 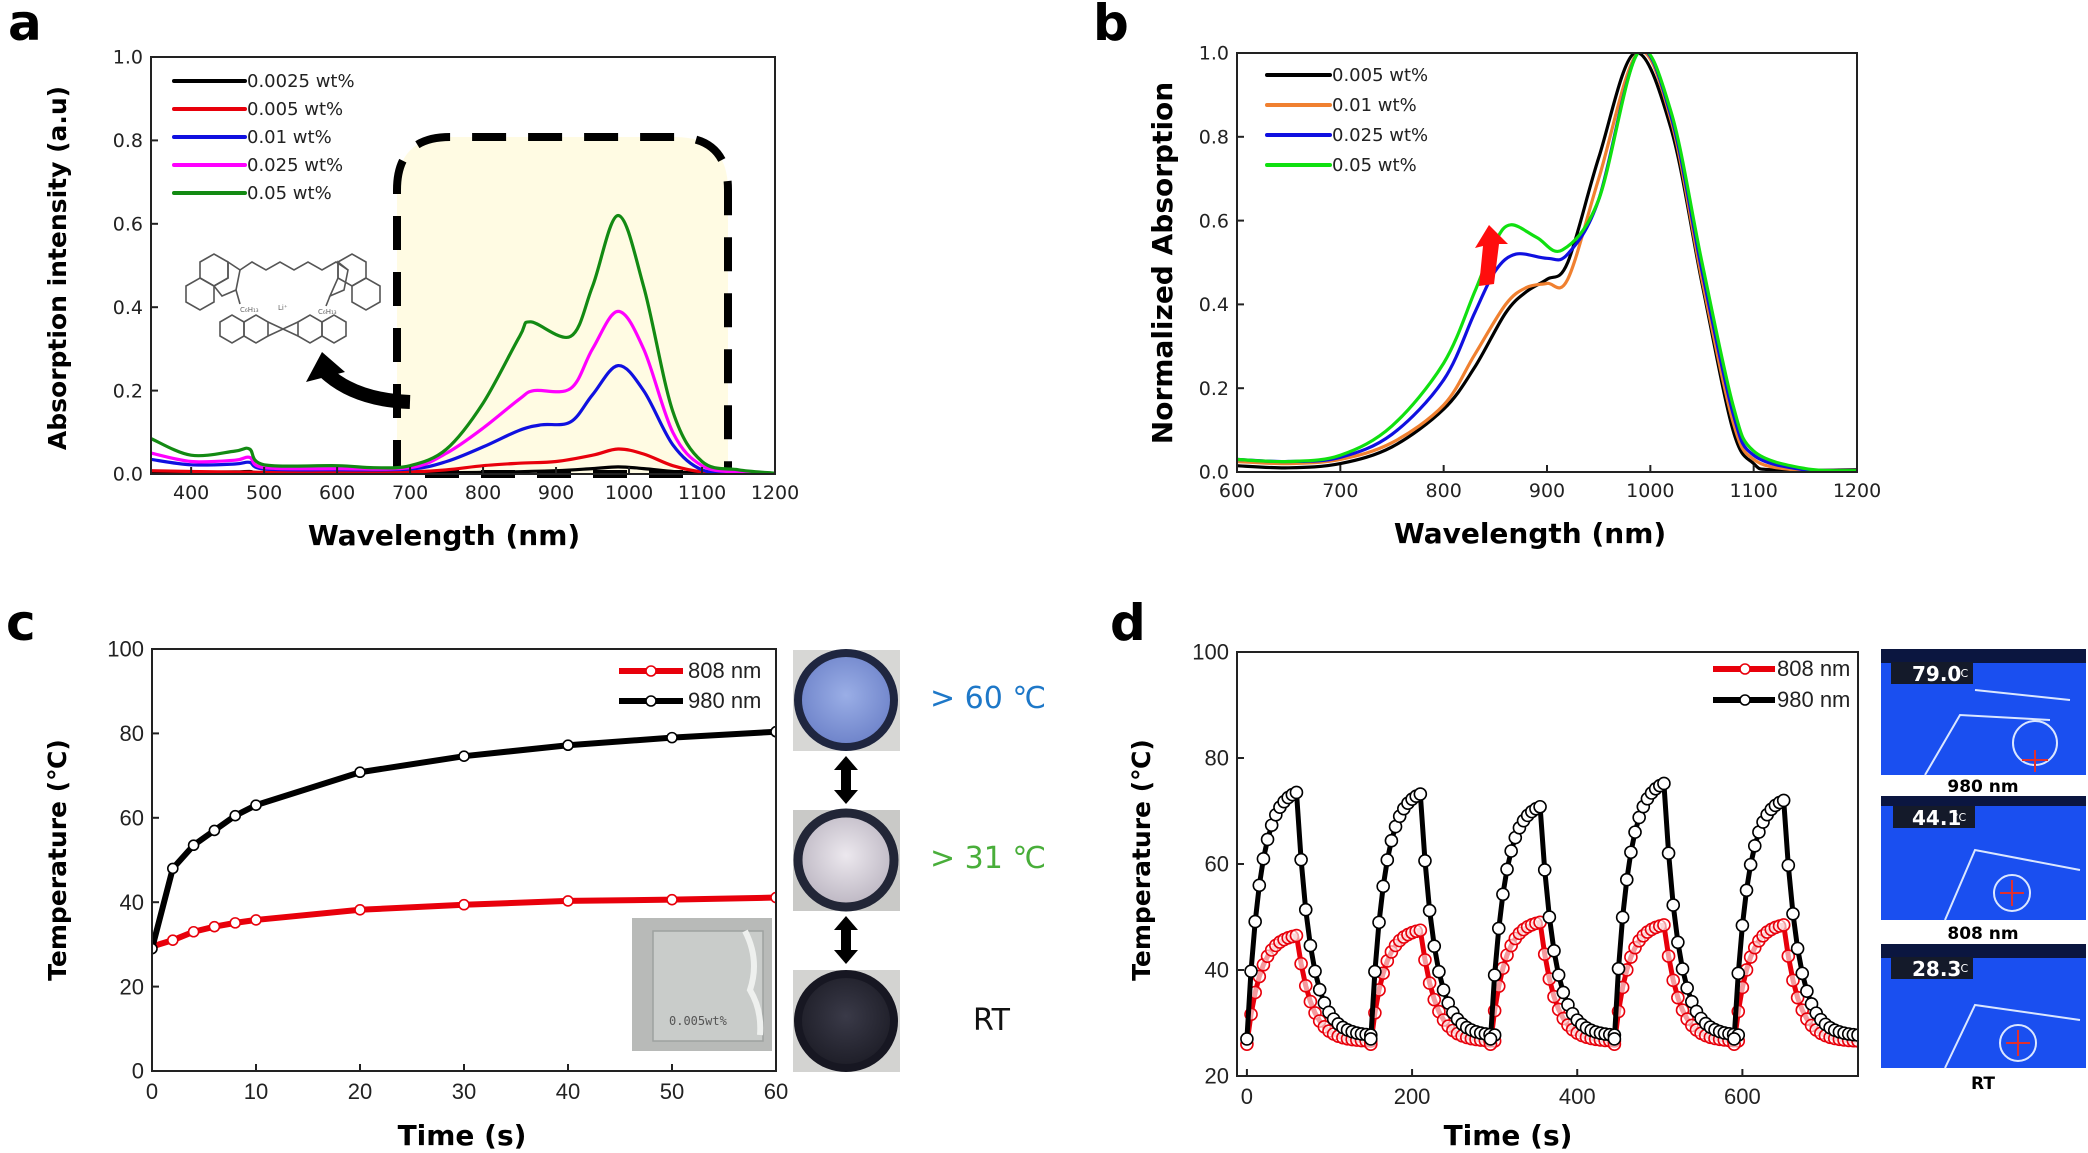 I want to click on x-axis-title-b: Wavelength (nm), so click(x=1530, y=533).